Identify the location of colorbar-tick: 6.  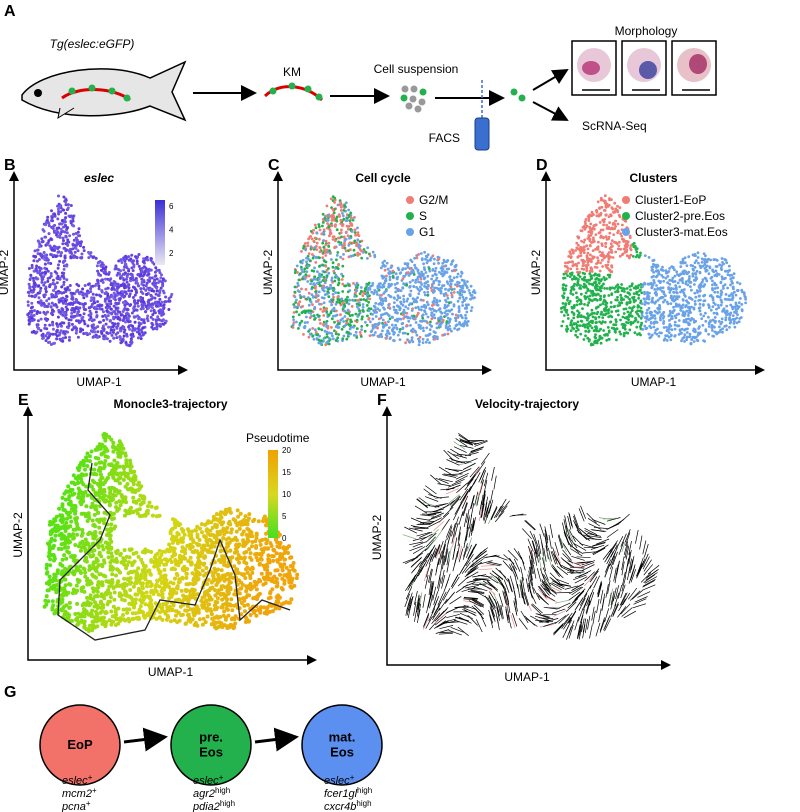
(171, 206).